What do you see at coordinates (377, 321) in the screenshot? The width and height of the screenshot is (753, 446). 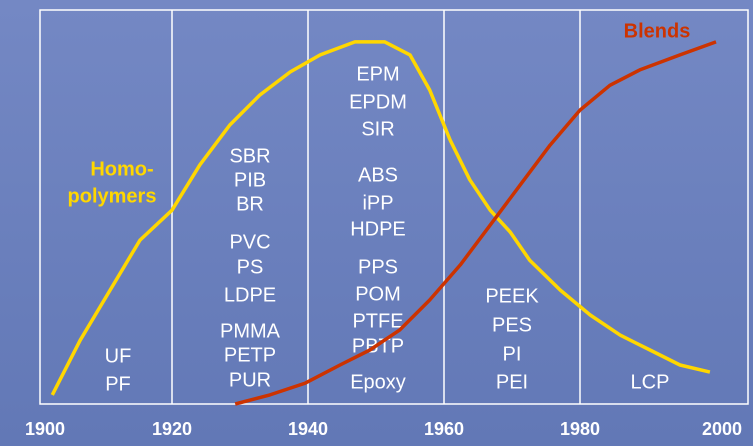 I see `polymer-label: PTFE` at bounding box center [377, 321].